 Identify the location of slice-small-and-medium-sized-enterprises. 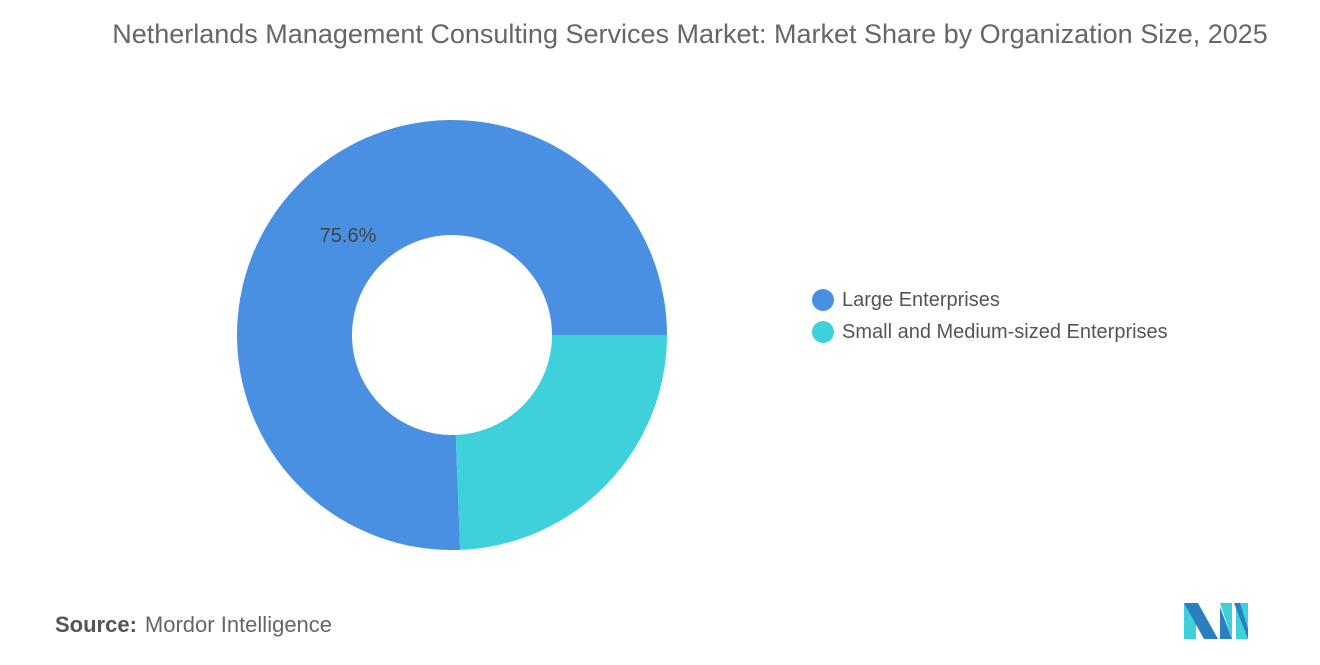
(561, 442).